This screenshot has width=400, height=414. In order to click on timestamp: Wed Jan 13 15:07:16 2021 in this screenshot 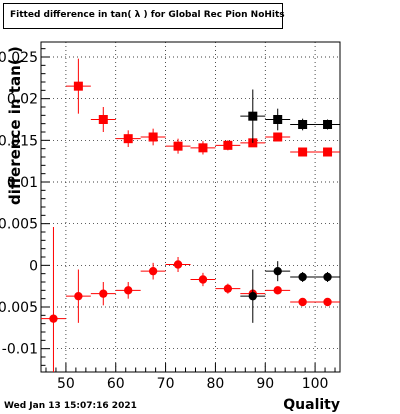, I will do `click(70, 406)`.